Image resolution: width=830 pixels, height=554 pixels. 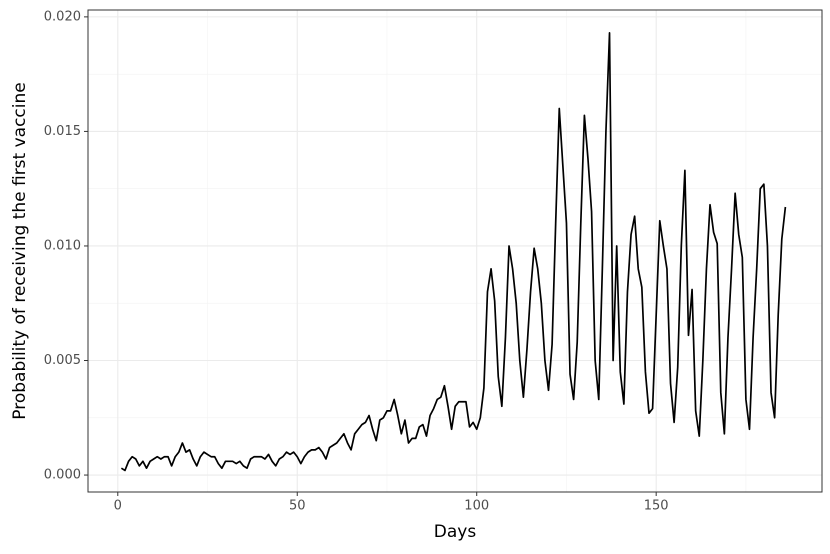 What do you see at coordinates (656, 506) in the screenshot?
I see `x-tick-label: 150` at bounding box center [656, 506].